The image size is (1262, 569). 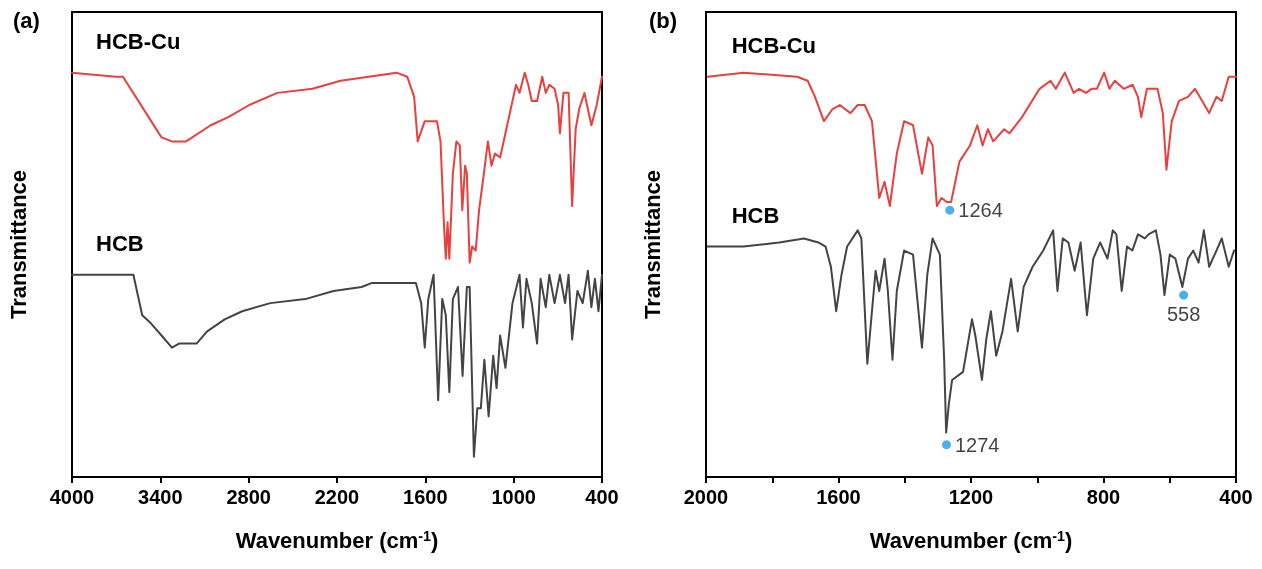 I want to click on chart-title: (a), so click(x=26, y=20).